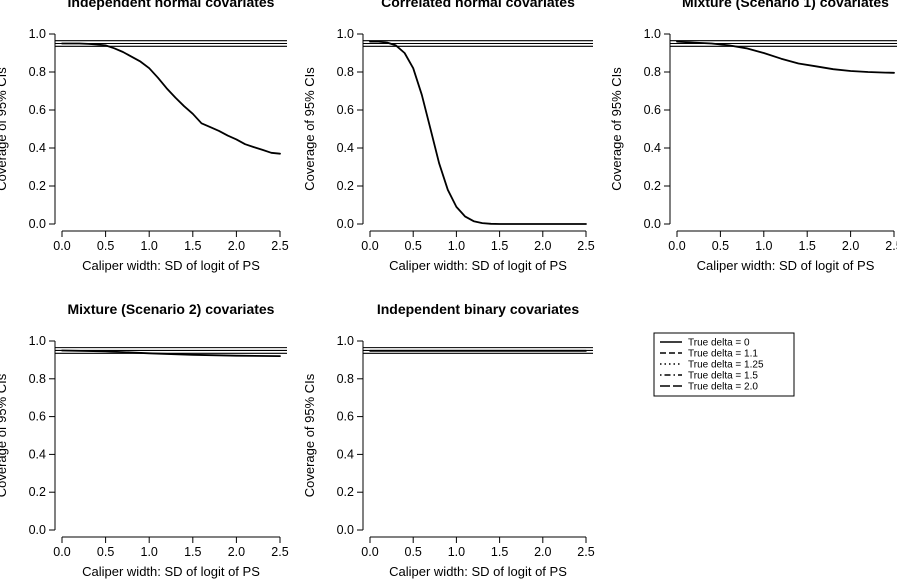 This screenshot has height=587, width=897. I want to click on panel-title: Mixture (Scenario 2) covariates, so click(171, 309).